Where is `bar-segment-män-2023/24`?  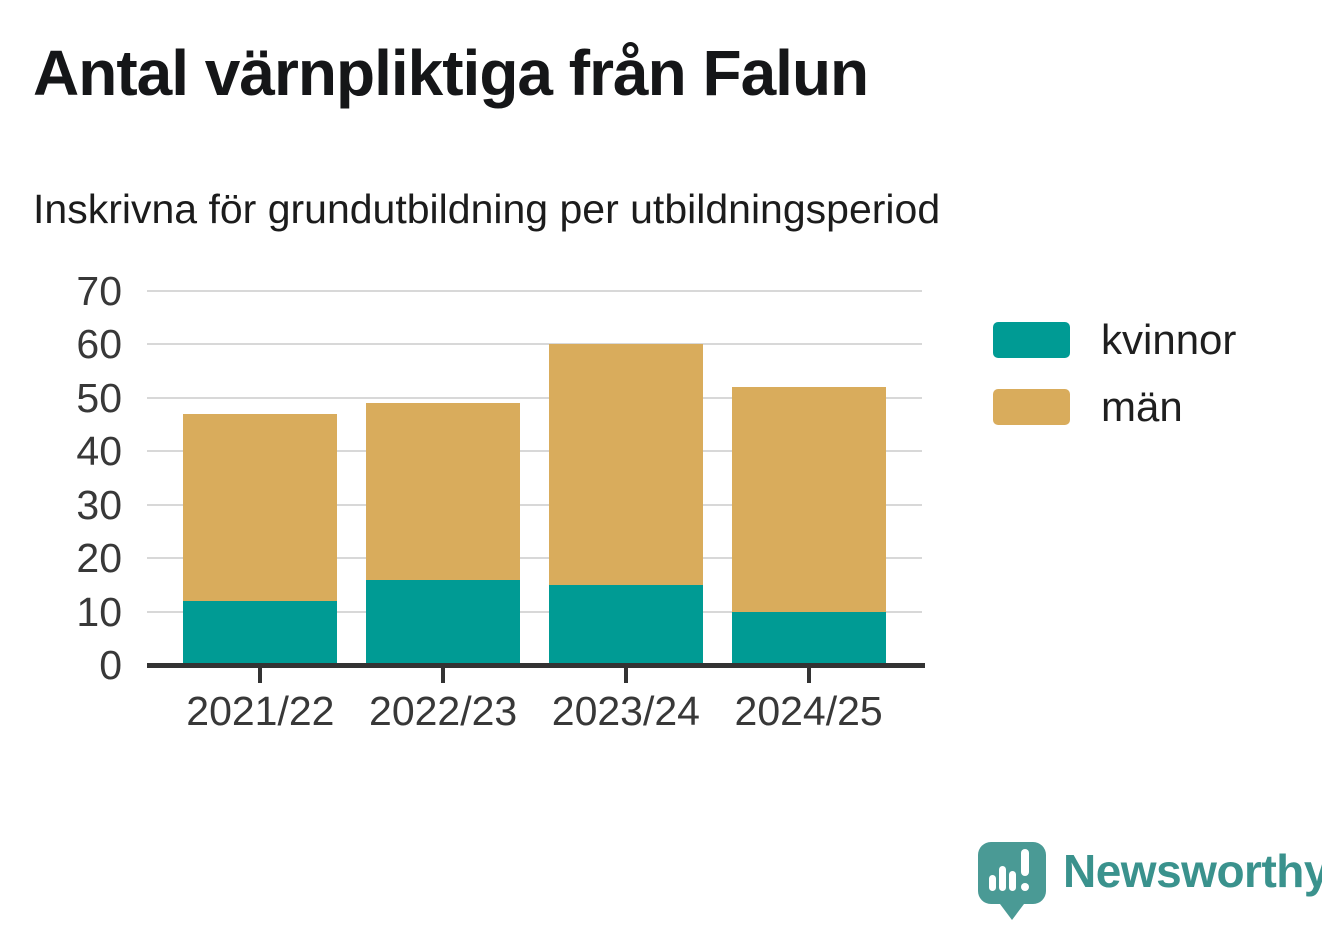 bar-segment-män-2023/24 is located at coordinates (625, 464).